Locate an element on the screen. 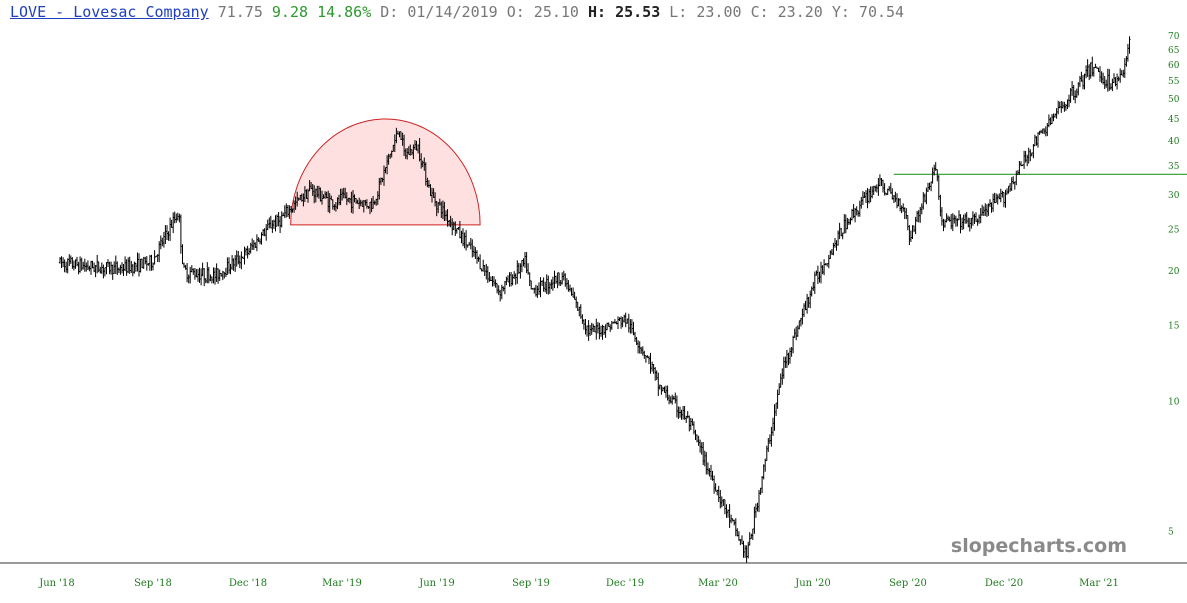 This screenshot has height=603, width=1187. annotation-layer is located at coordinates (738, 172).